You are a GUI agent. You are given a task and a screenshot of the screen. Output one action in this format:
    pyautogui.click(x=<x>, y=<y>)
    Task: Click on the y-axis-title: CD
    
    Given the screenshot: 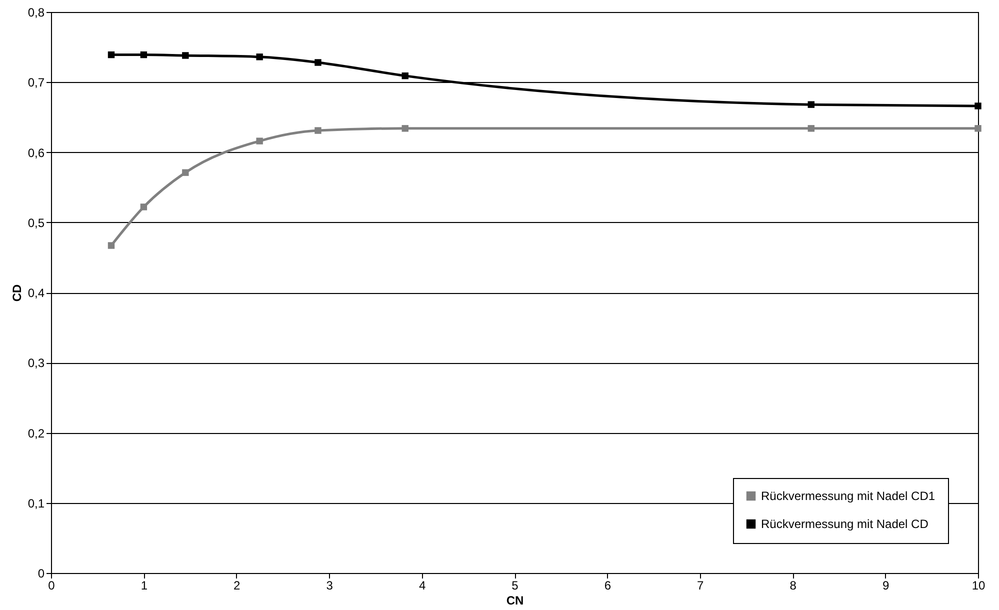 What is the action you would take?
    pyautogui.click(x=17, y=293)
    